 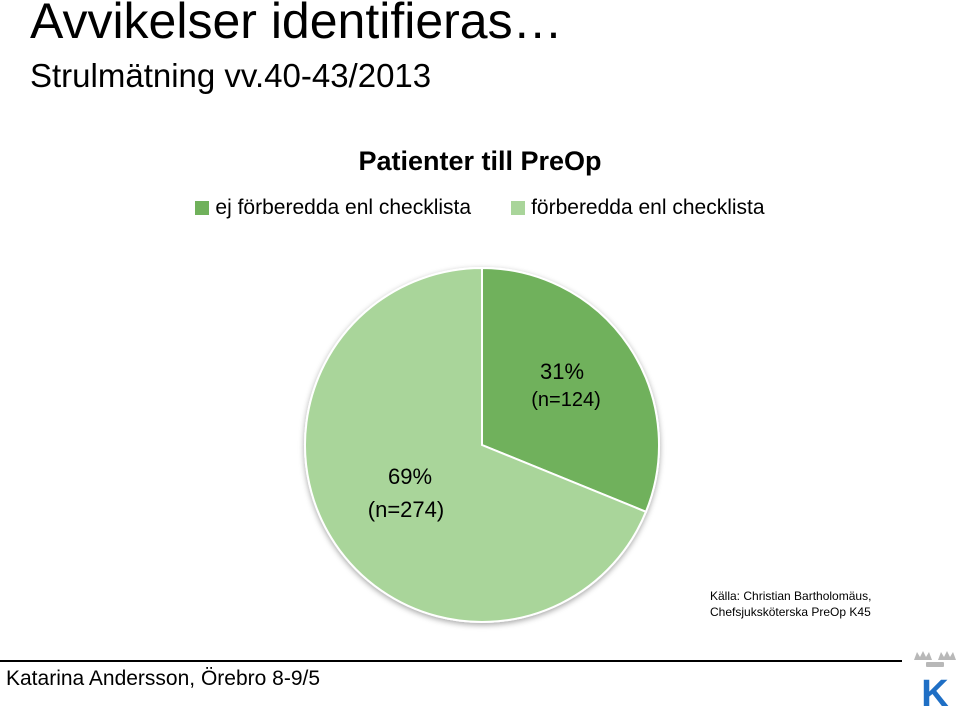 I want to click on source-line-1: Källa: Christian Bartholomäus,, so click(x=791, y=596).